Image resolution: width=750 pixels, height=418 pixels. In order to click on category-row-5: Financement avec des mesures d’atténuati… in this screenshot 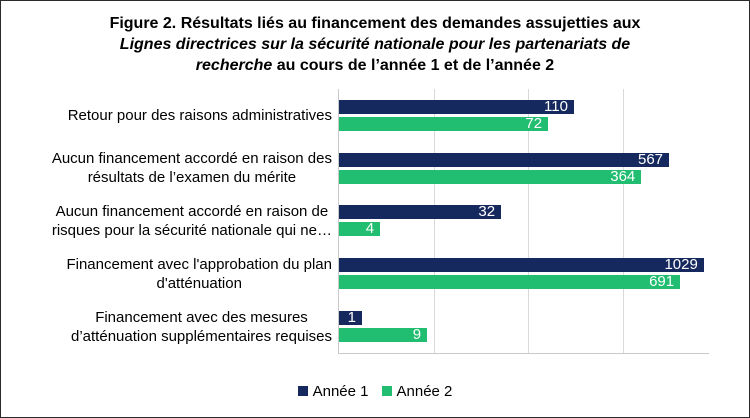, I will do `click(359, 326)`.